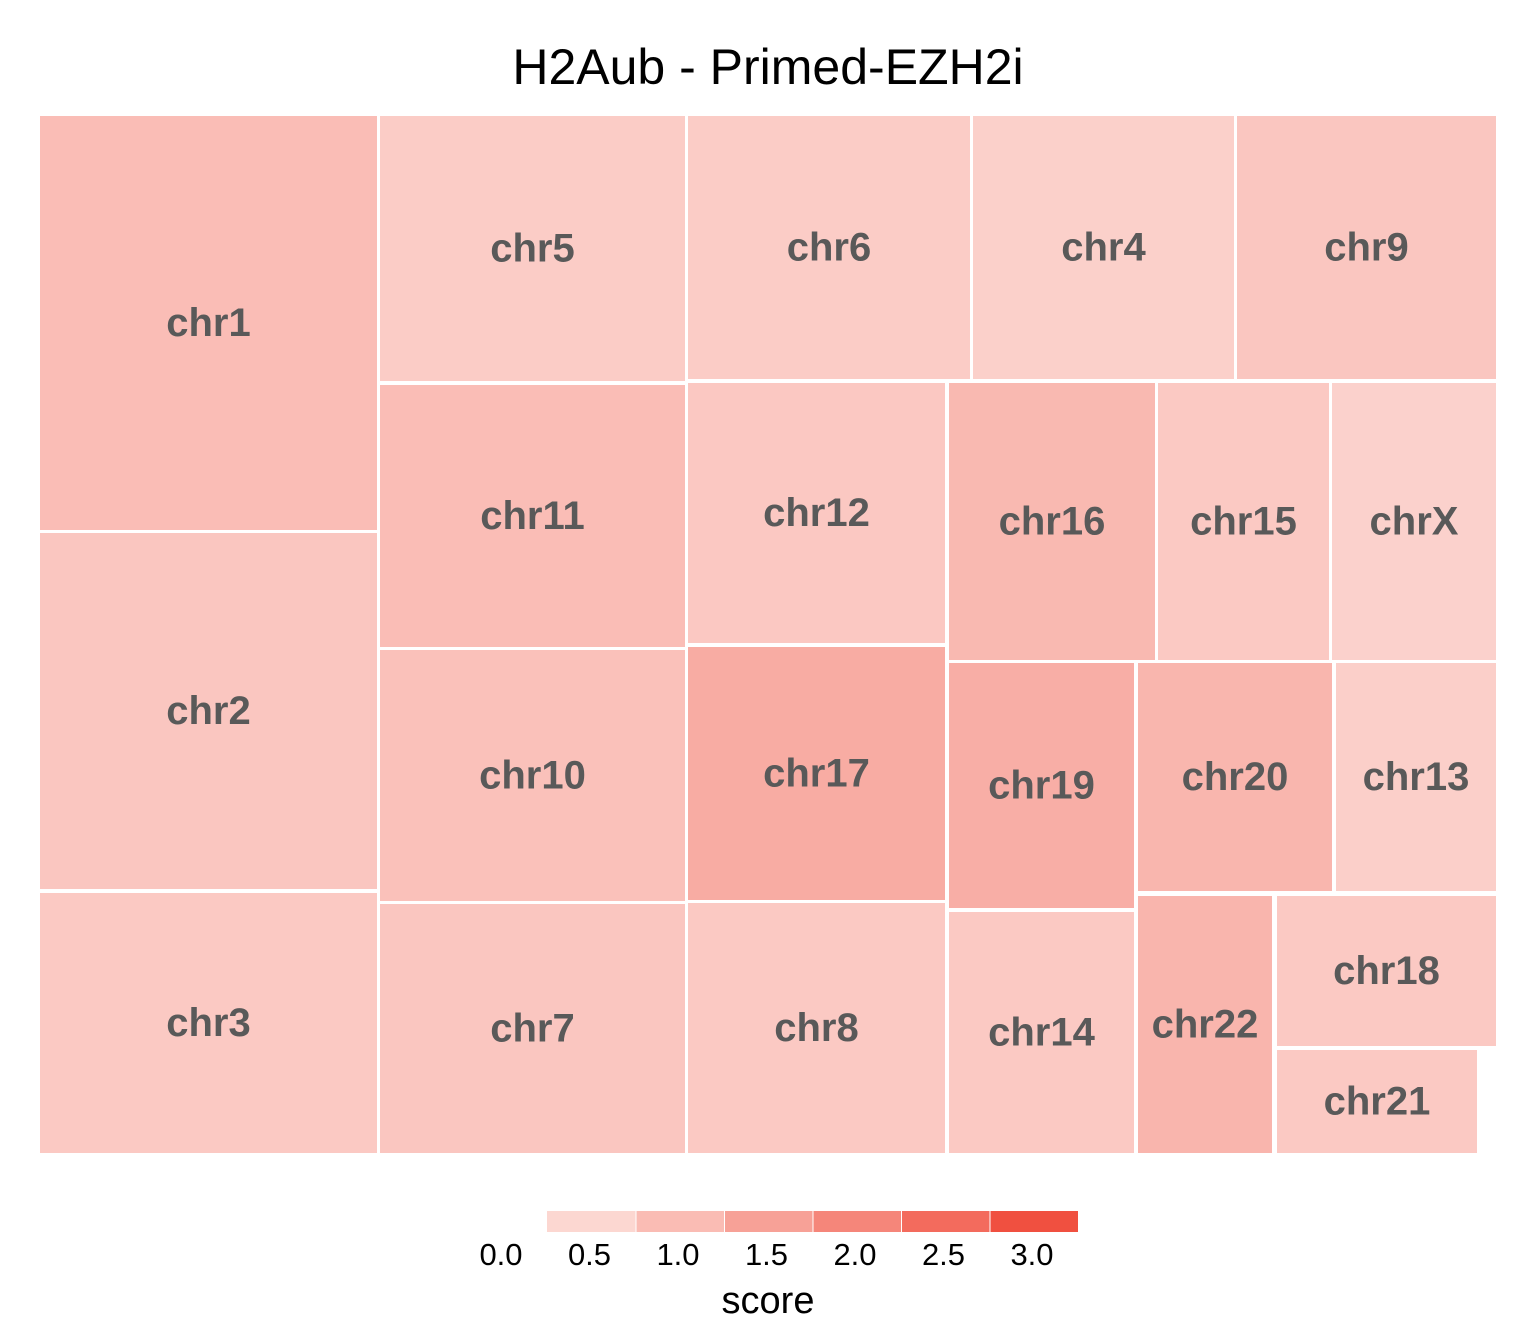  I want to click on tile-chr6, so click(829, 247).